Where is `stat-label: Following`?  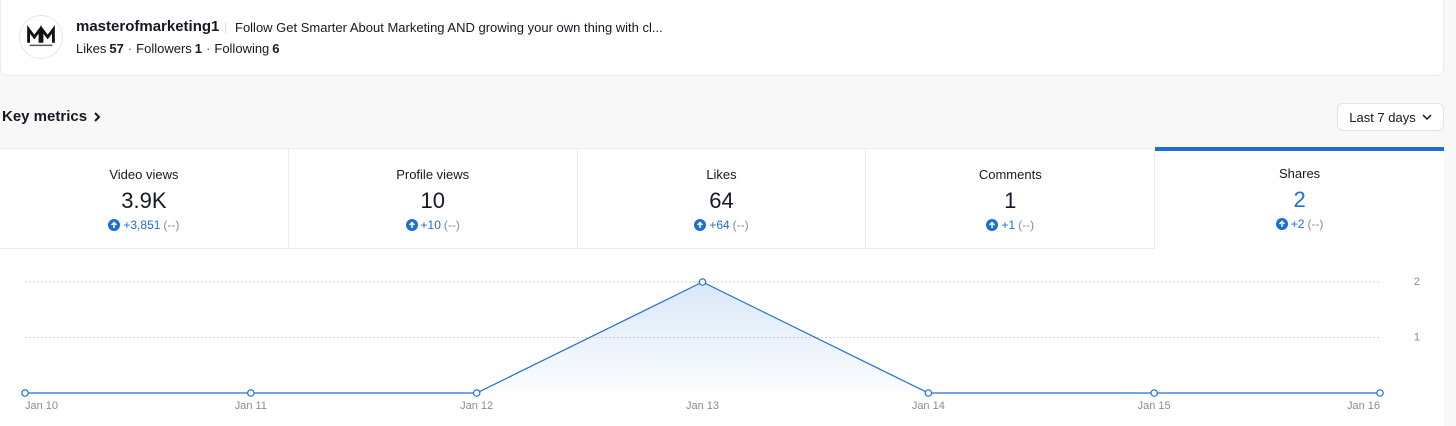
stat-label: Following is located at coordinates (242, 48).